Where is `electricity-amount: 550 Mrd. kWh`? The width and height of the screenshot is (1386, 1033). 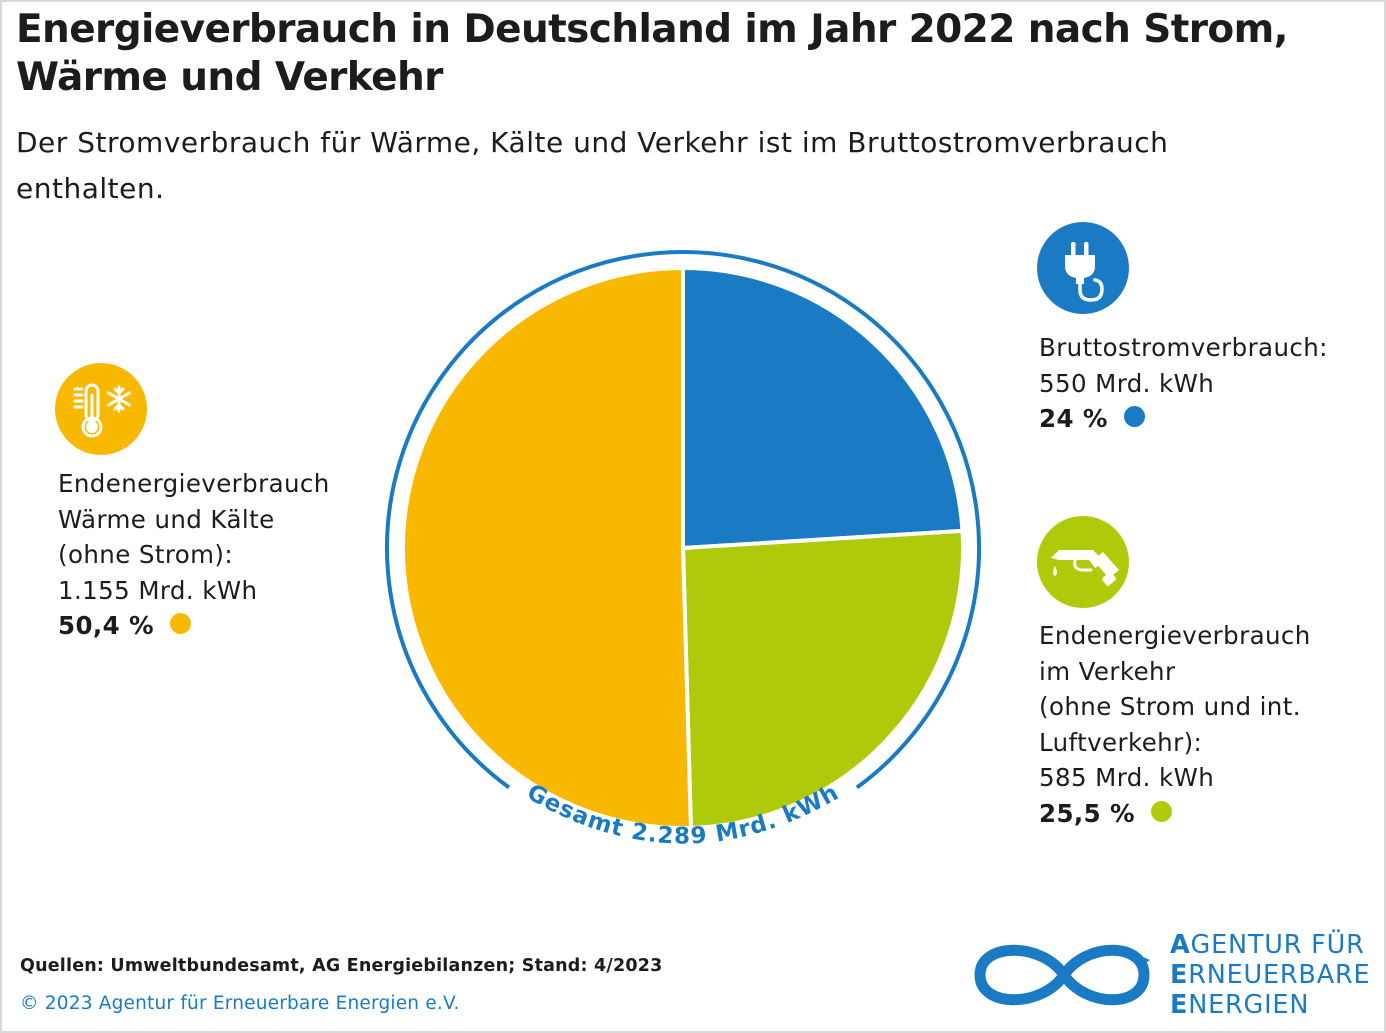 electricity-amount: 550 Mrd. kWh is located at coordinates (1127, 383).